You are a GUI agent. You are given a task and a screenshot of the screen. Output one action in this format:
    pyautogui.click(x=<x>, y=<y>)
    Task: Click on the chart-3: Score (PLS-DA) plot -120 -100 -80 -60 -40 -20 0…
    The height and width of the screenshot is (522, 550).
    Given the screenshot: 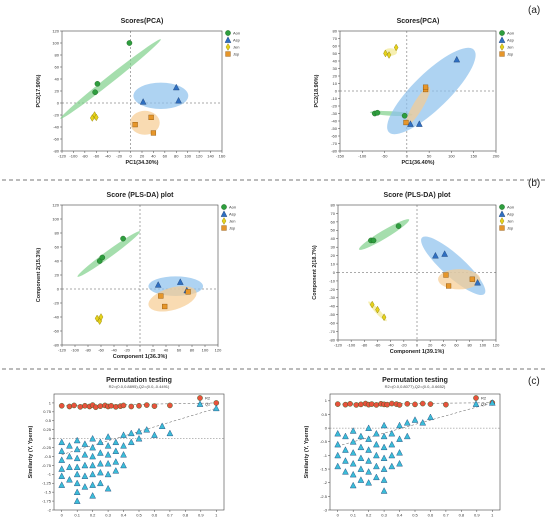 What is the action you would take?
    pyautogui.click(x=136, y=276)
    